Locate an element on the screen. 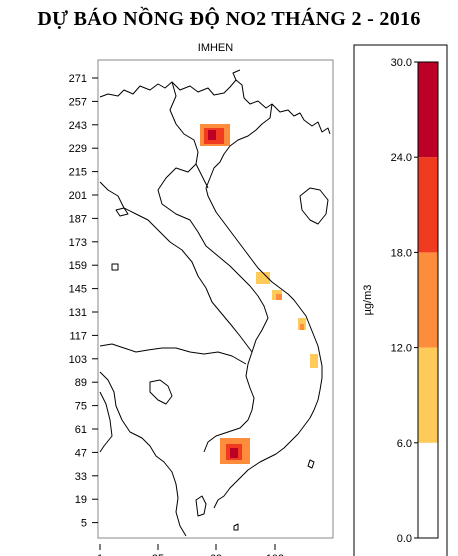 This screenshot has width=458, height=556. y-tick-label: 89 is located at coordinates (81, 383).